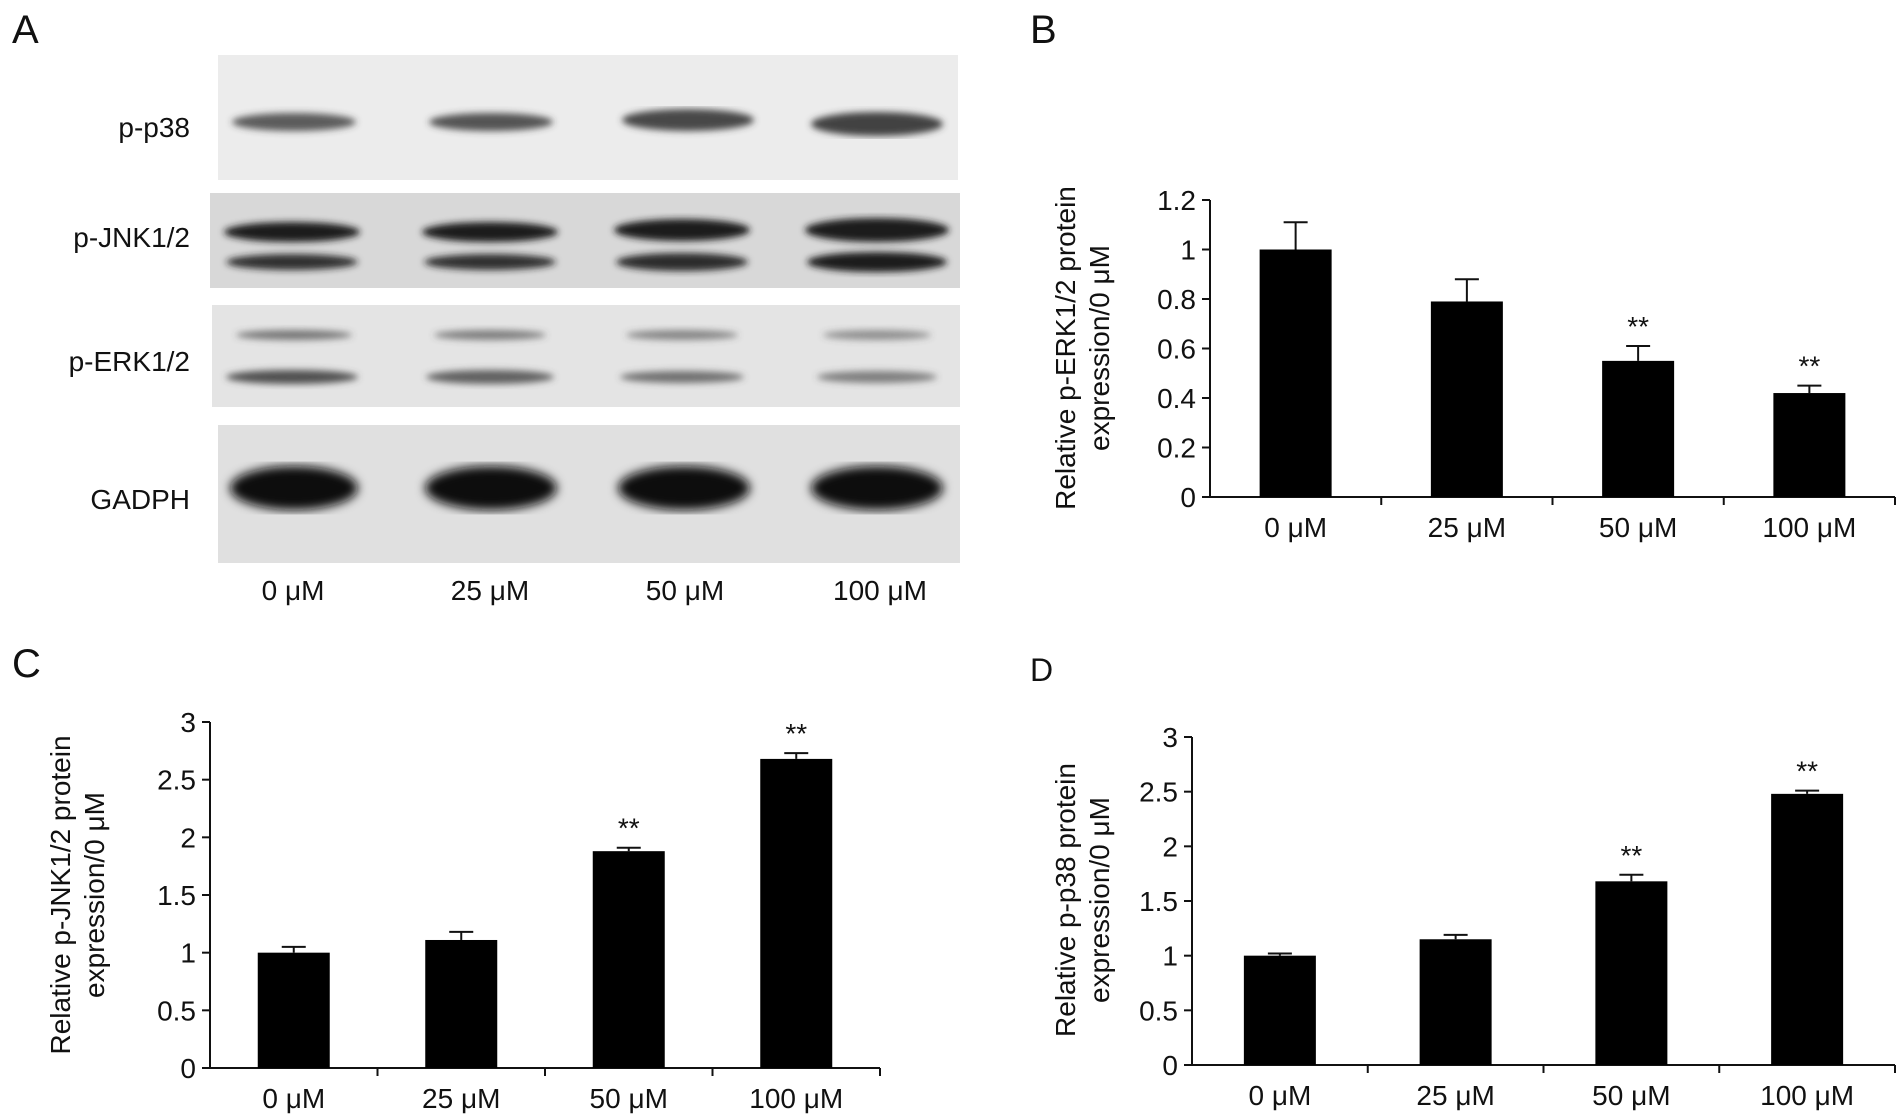 The width and height of the screenshot is (1902, 1119). Describe the element at coordinates (877, 377) in the screenshot. I see `band-p-erk-lower-lane4` at that location.